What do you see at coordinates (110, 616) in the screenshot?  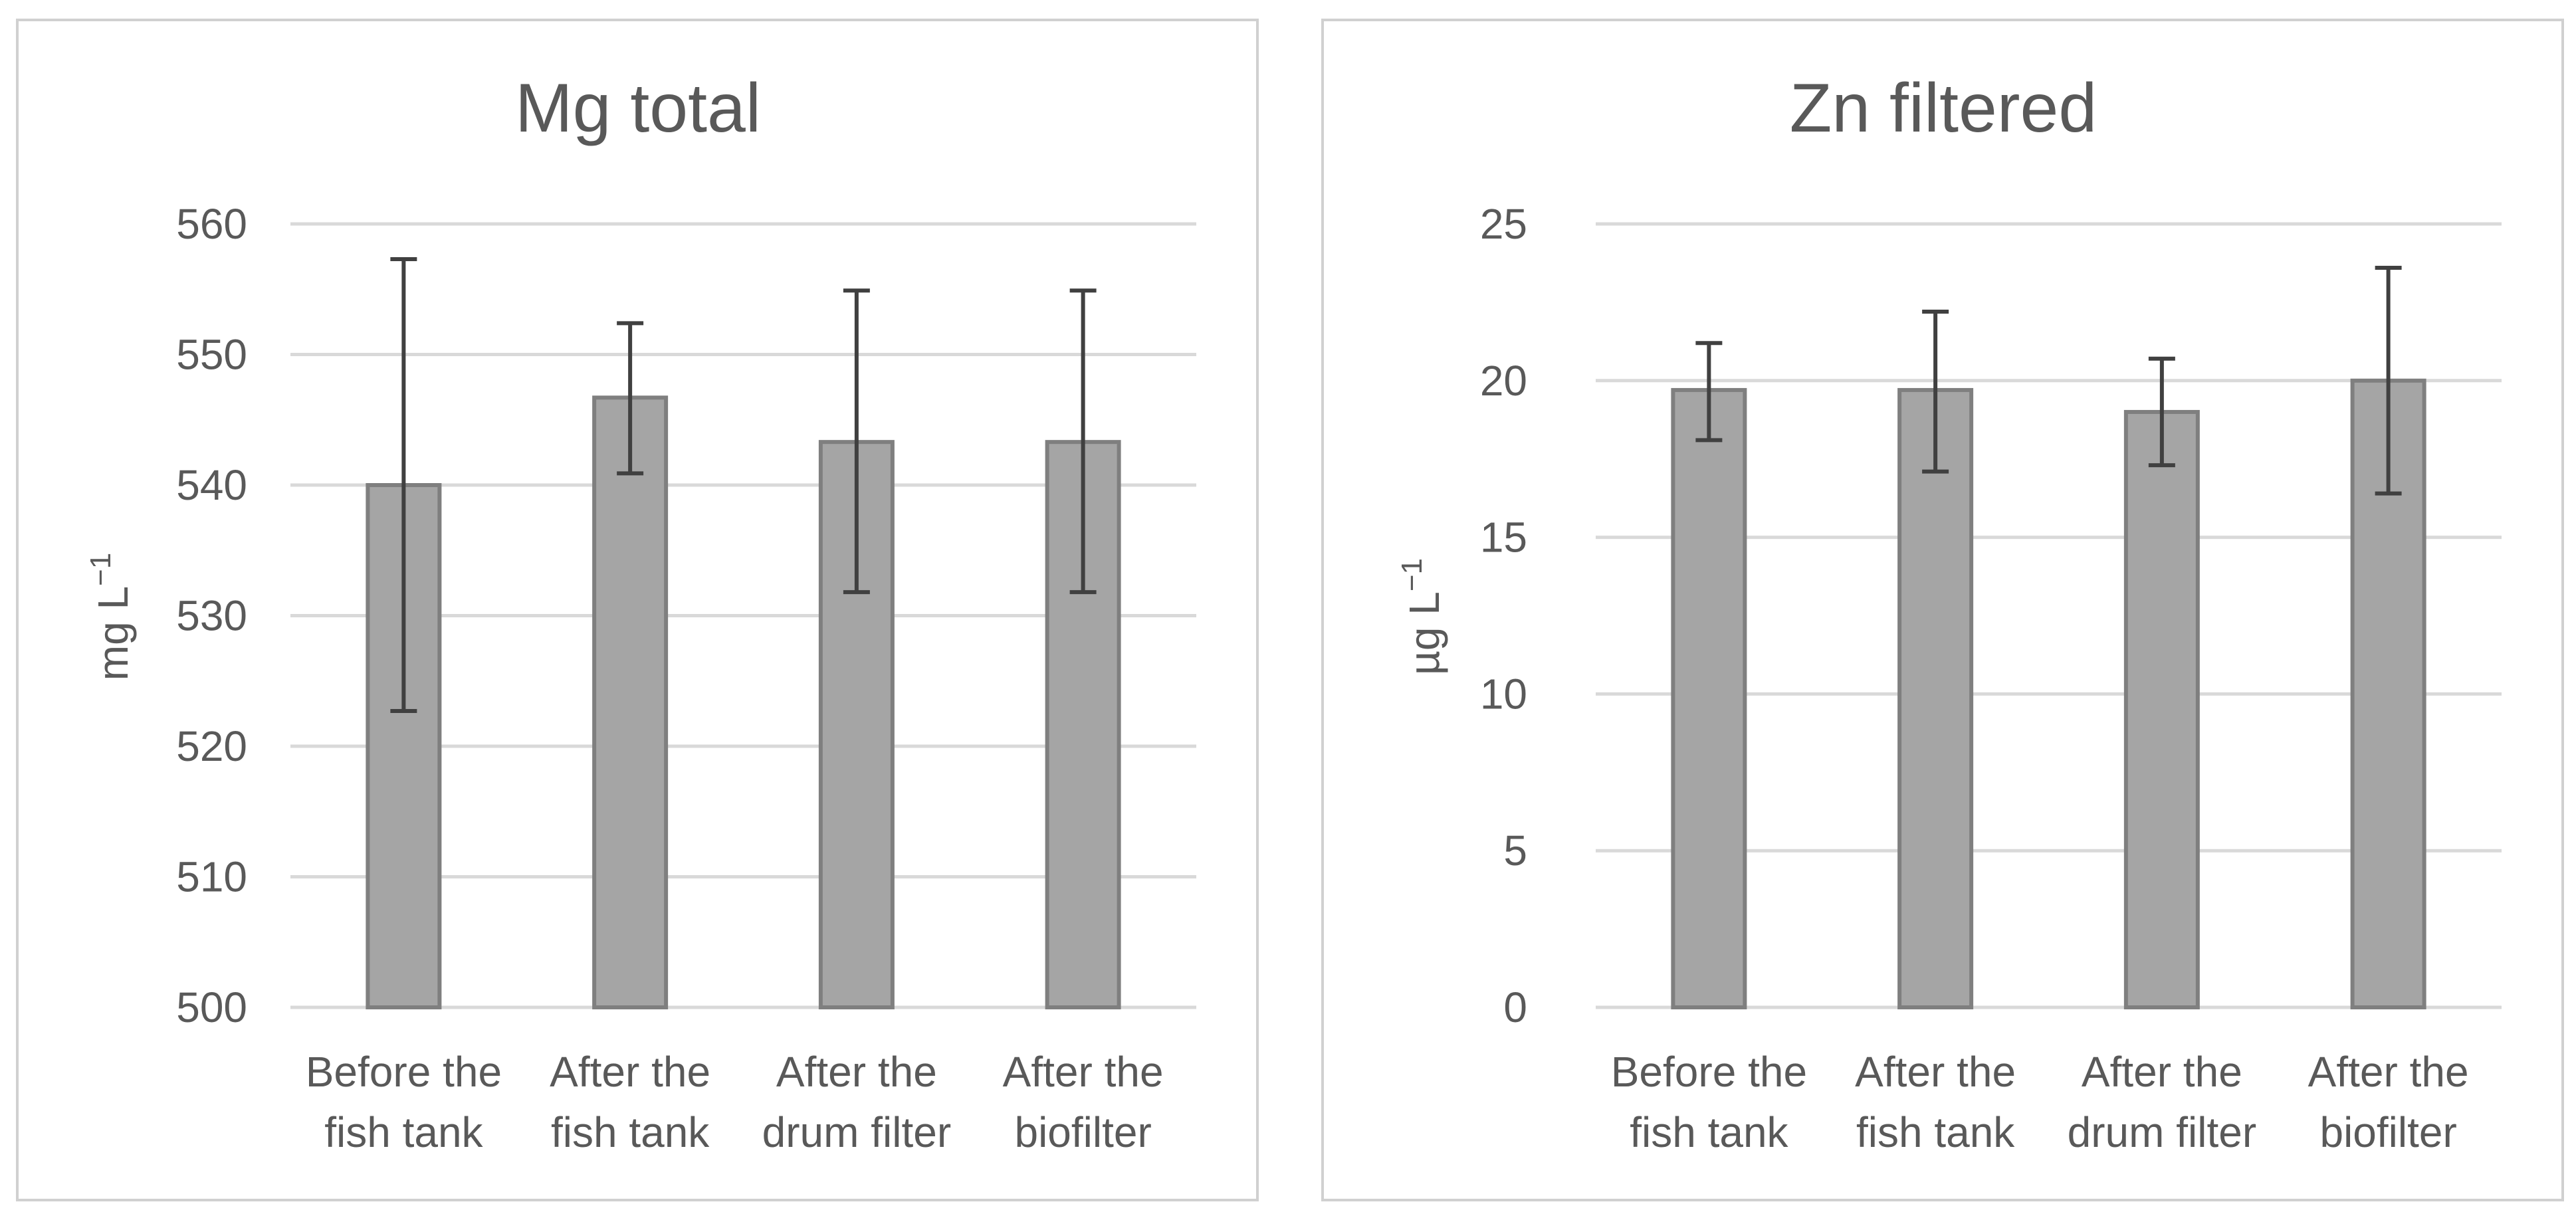 I see `y-axis-label: mg L−1` at bounding box center [110, 616].